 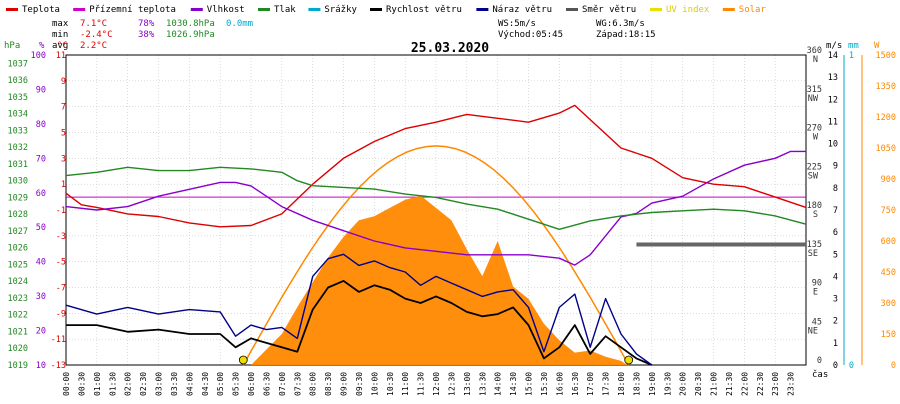 What do you see at coordinates (835, 344) in the screenshot?
I see `wind-tick-label: 1` at bounding box center [835, 344].